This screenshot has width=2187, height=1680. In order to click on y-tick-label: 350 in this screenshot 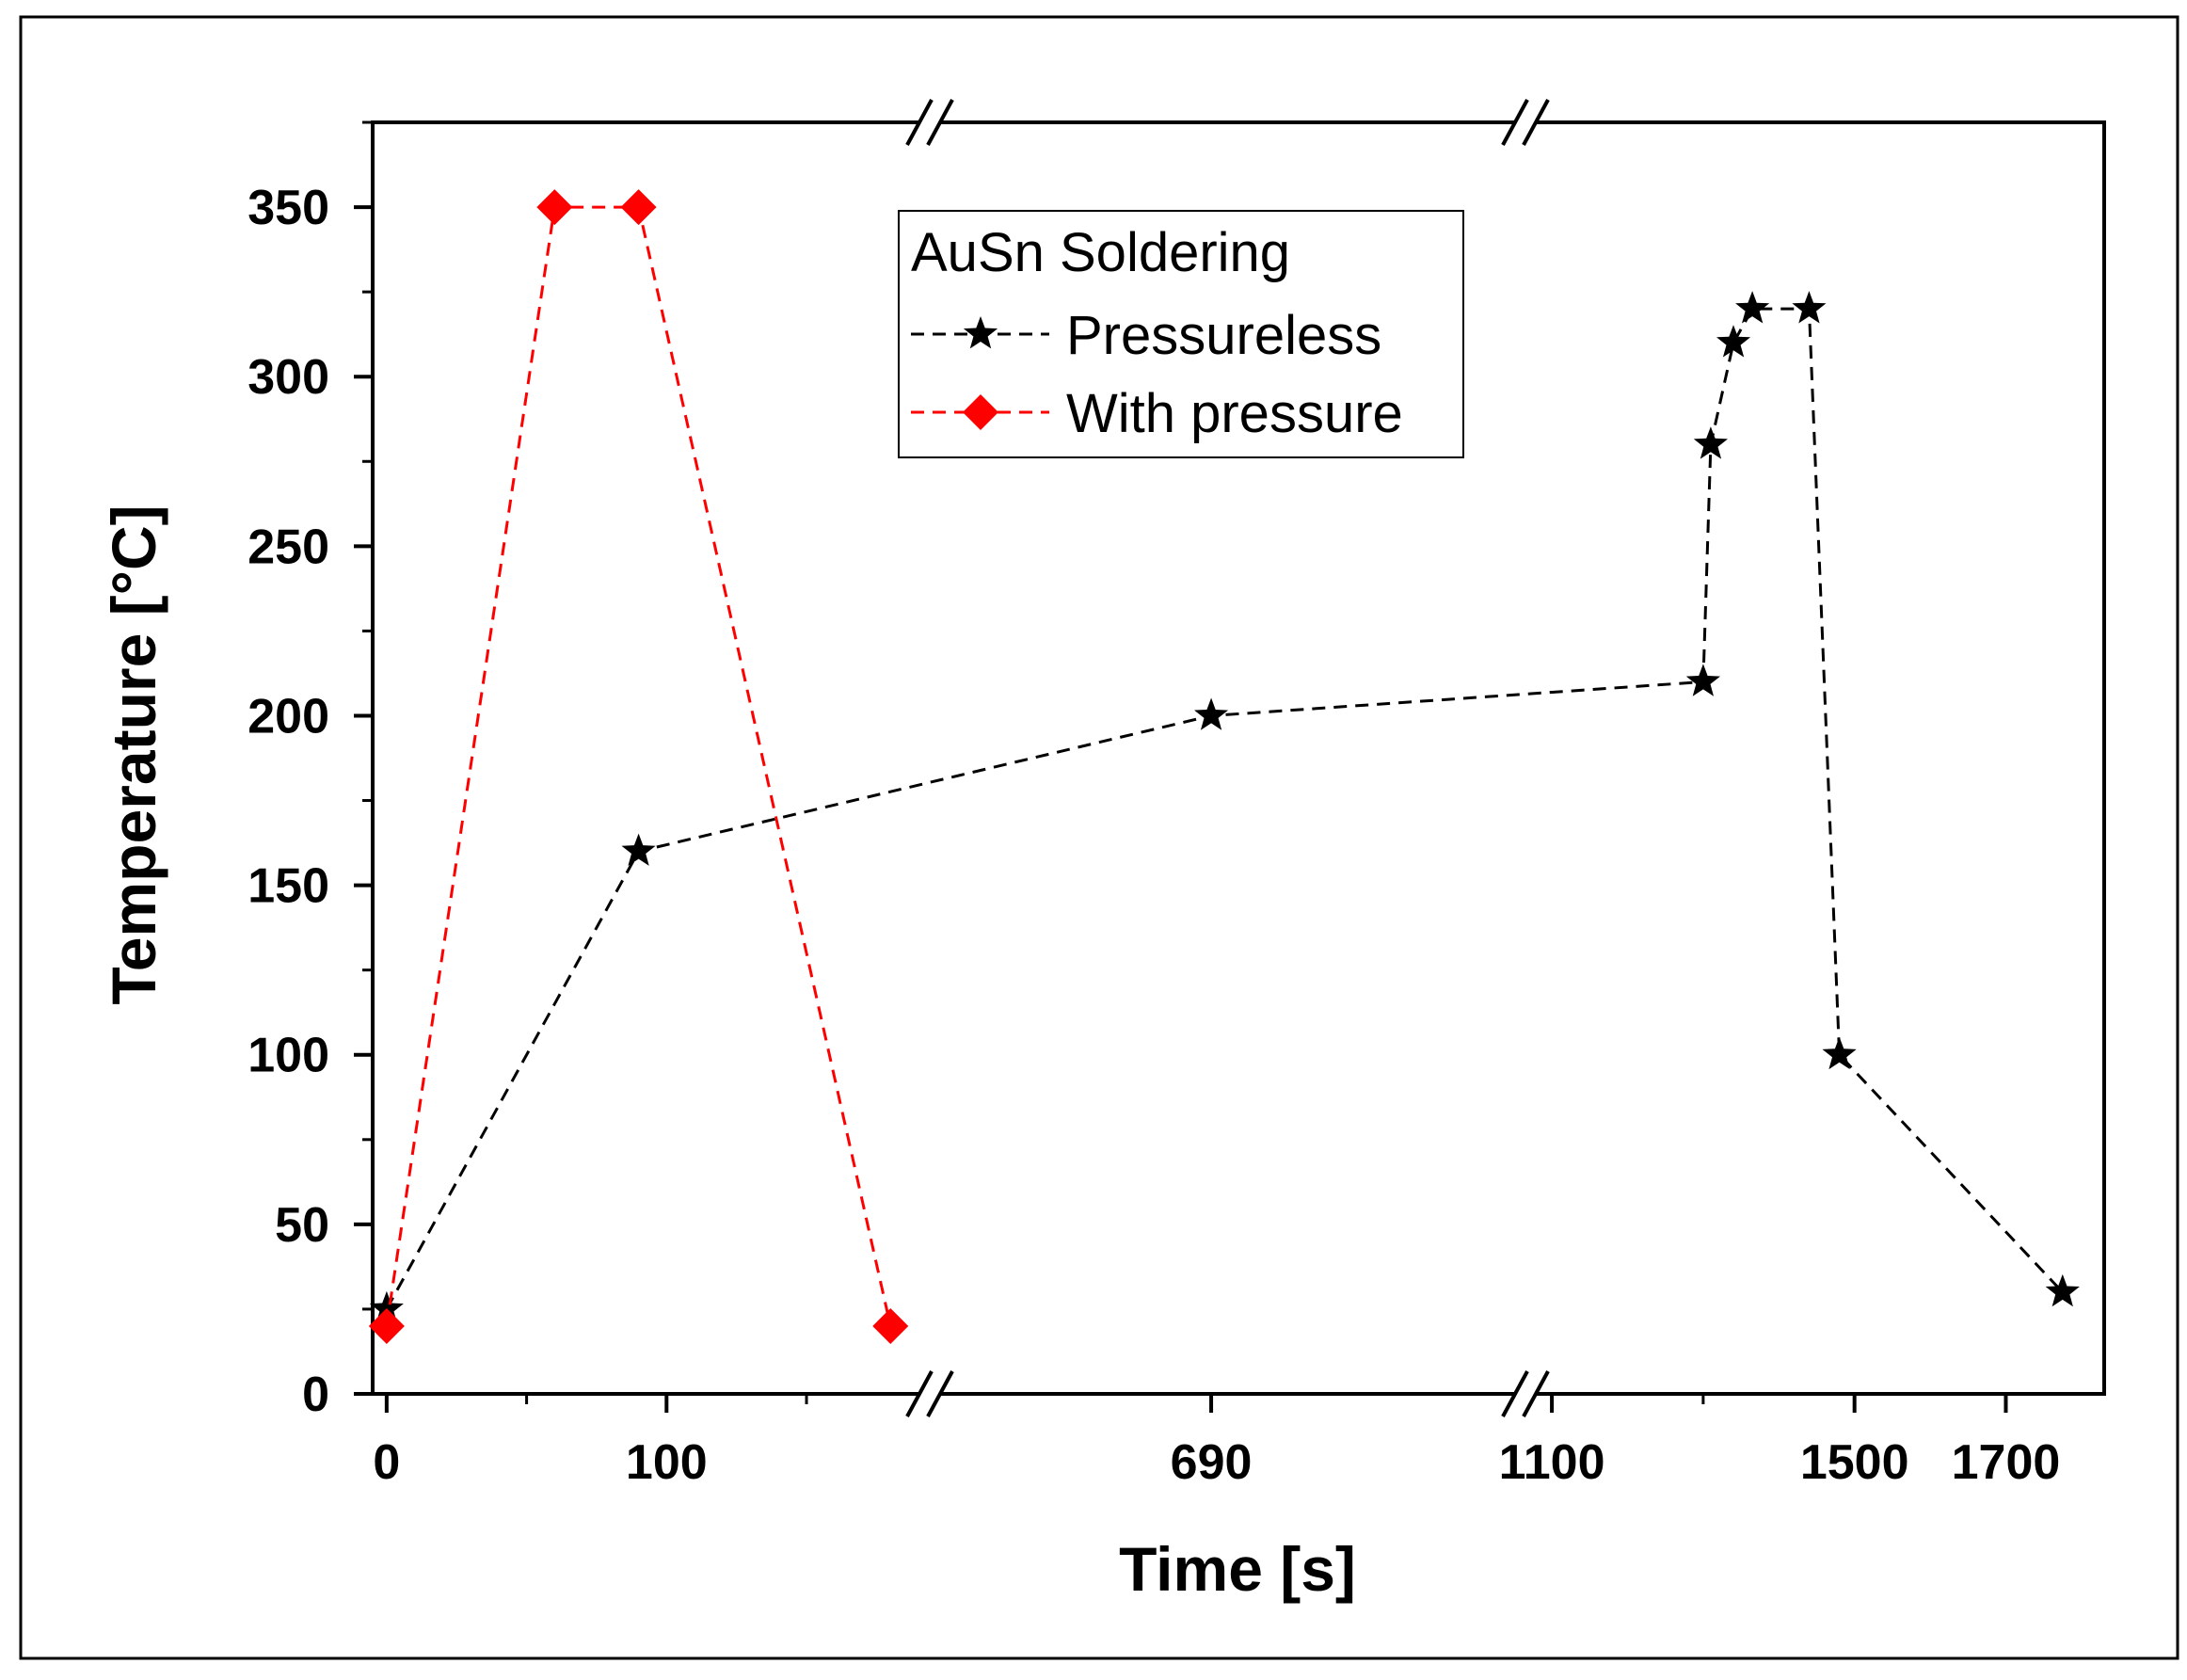, I will do `click(288, 208)`.